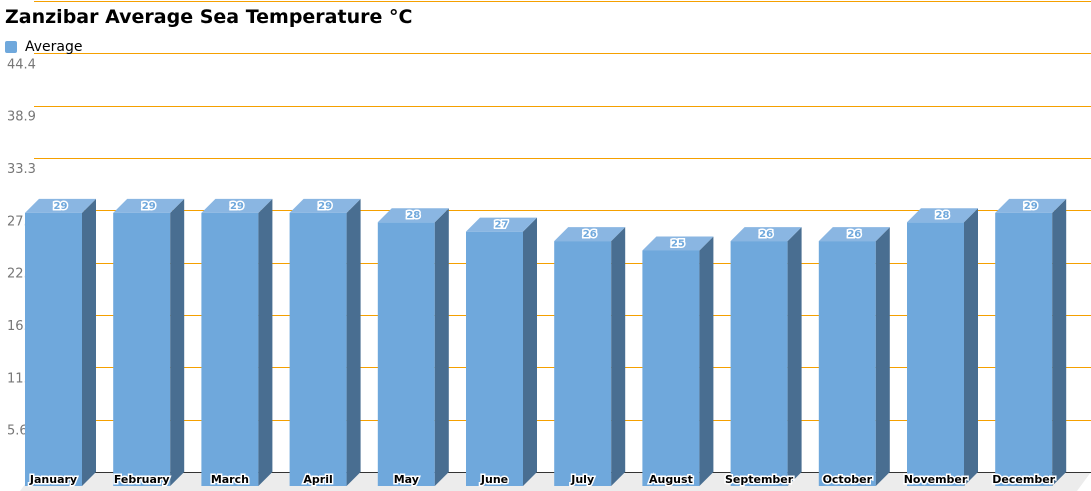  Describe the element at coordinates (317, 479) in the screenshot. I see `x-tick-label: April` at that location.